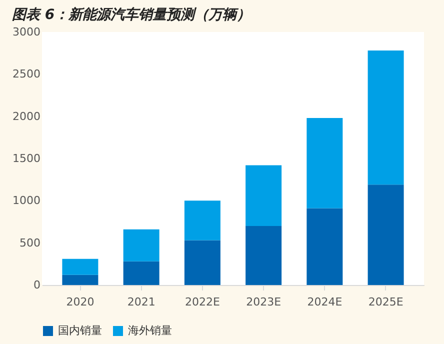 Image resolution: width=444 pixels, height=344 pixels. I want to click on x-tick-label: 2022E, so click(202, 302).